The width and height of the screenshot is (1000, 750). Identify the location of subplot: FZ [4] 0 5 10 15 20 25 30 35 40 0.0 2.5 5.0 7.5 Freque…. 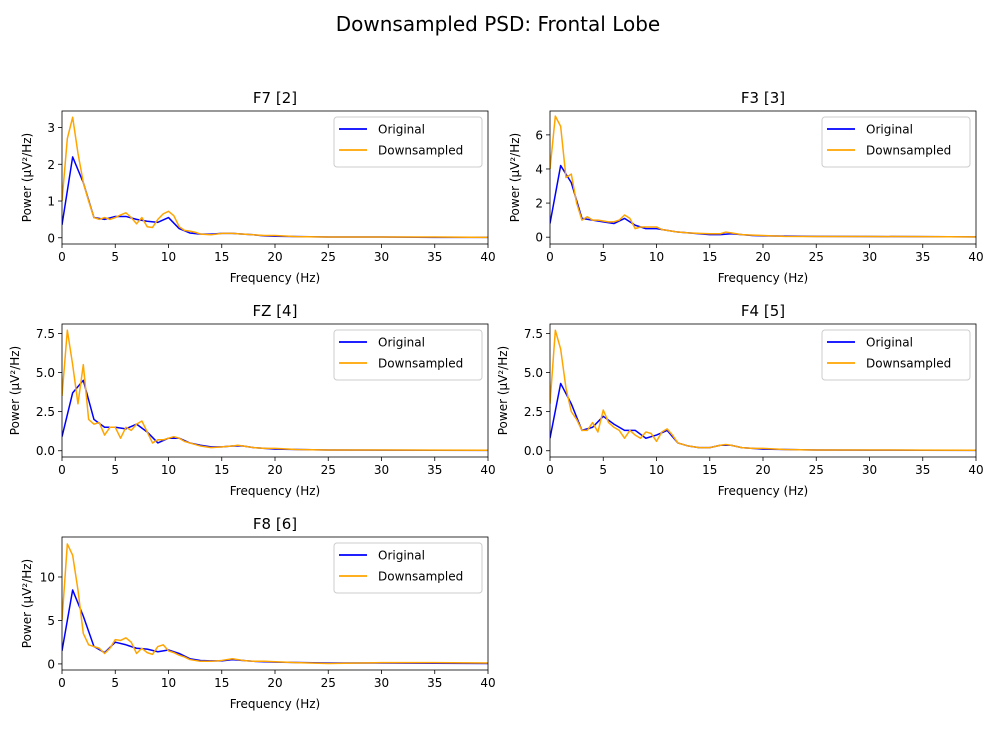
(252, 400).